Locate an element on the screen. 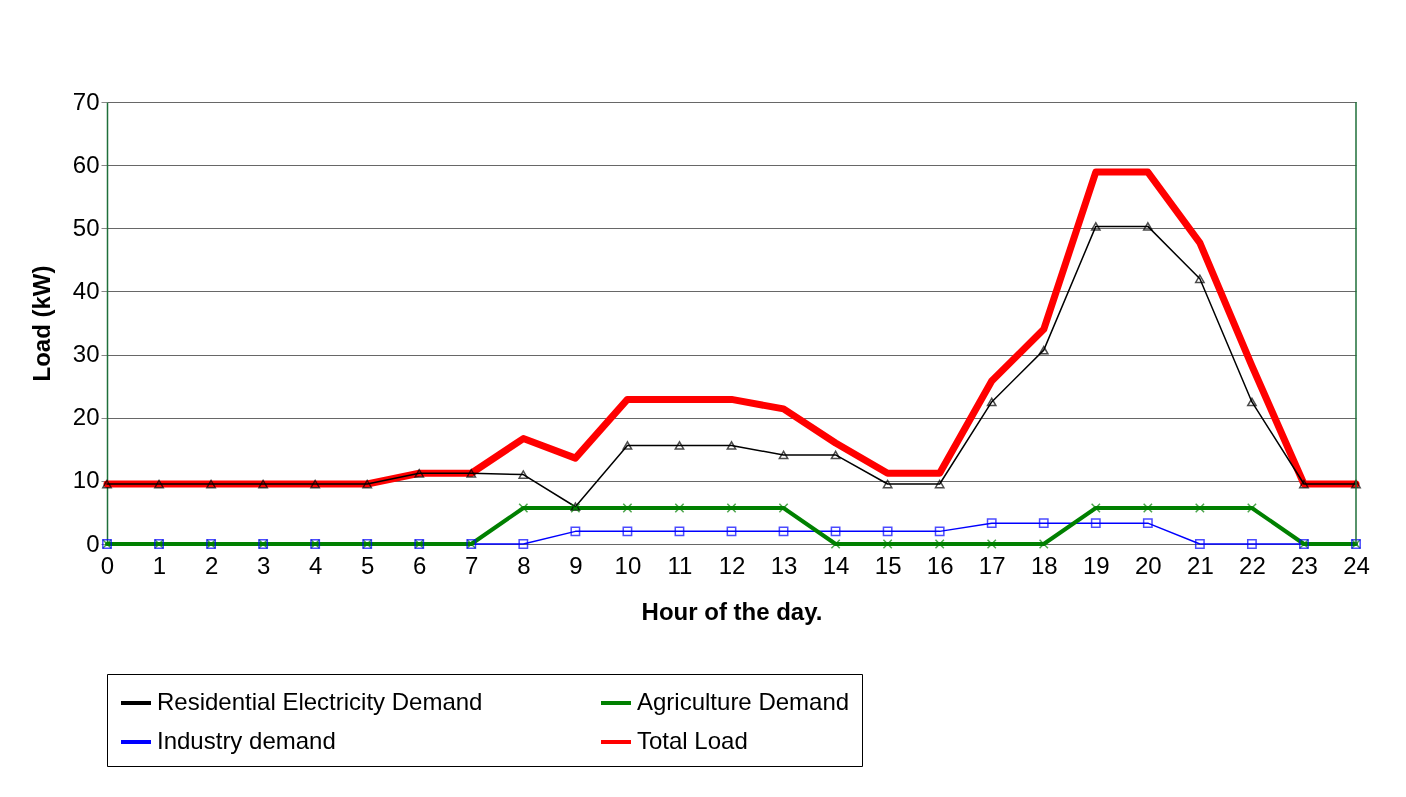 The height and width of the screenshot is (797, 1406). x-tick-label: 13 is located at coordinates (784, 565).